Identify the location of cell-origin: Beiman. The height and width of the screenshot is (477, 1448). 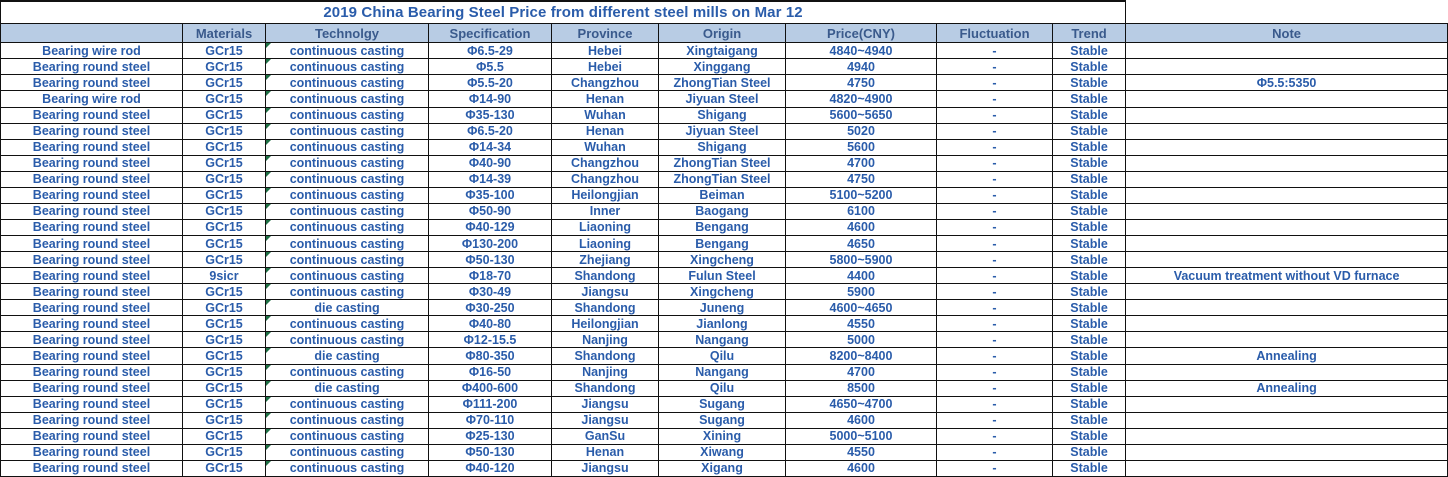
(722, 195).